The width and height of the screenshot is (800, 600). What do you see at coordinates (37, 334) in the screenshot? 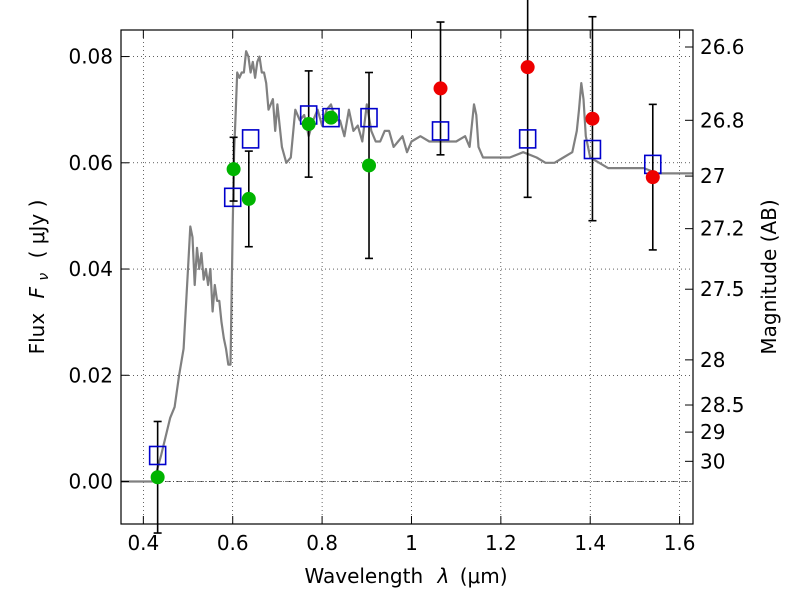
I see `y-axis-label-text: Flux` at bounding box center [37, 334].